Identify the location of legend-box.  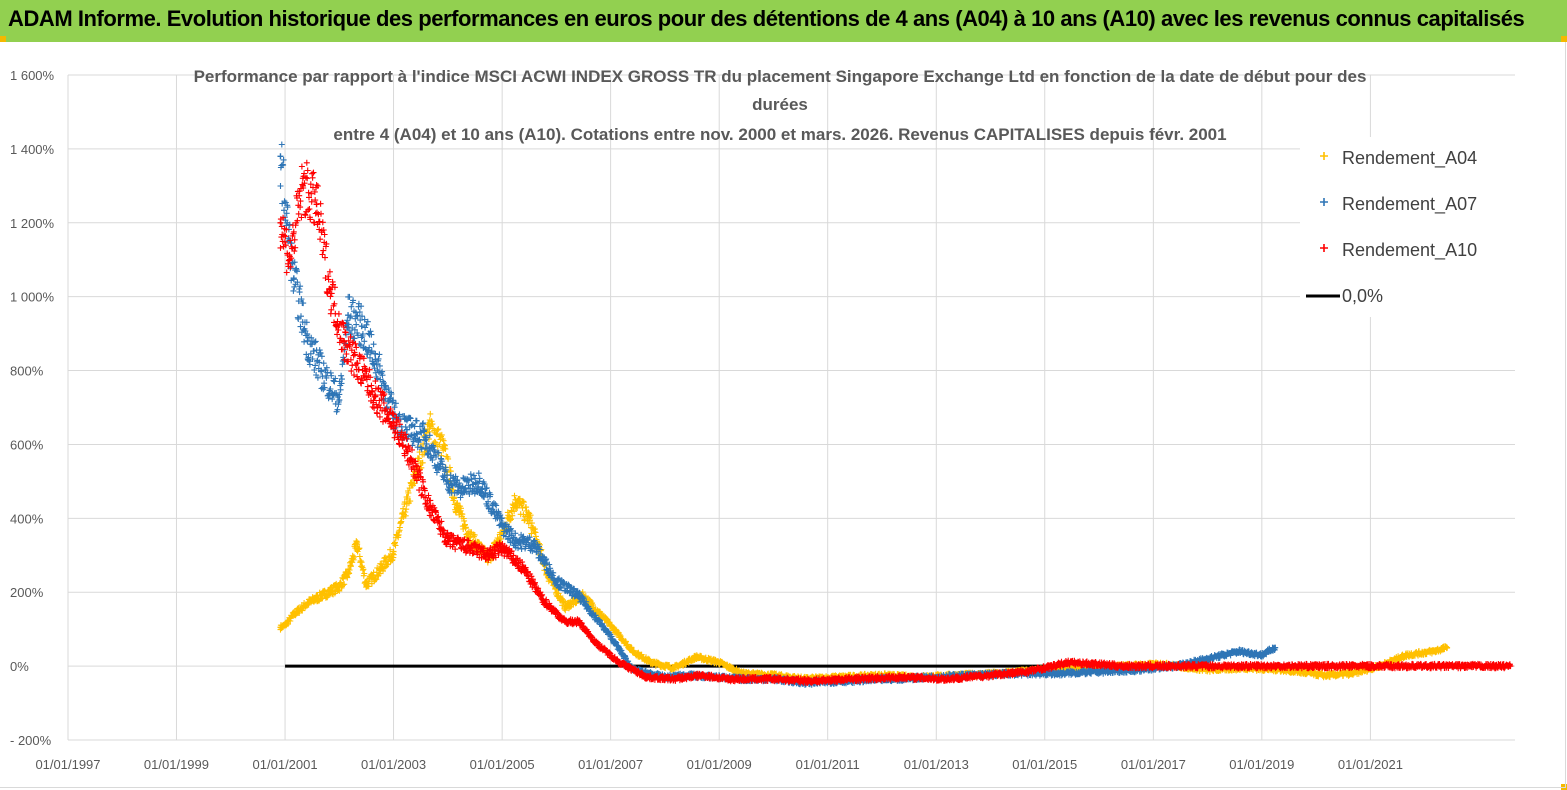
(1407, 227).